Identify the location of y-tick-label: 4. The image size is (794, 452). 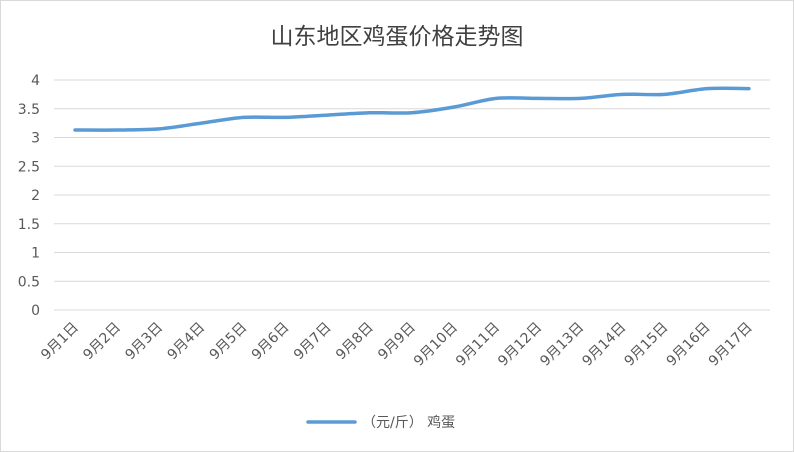
(35, 81).